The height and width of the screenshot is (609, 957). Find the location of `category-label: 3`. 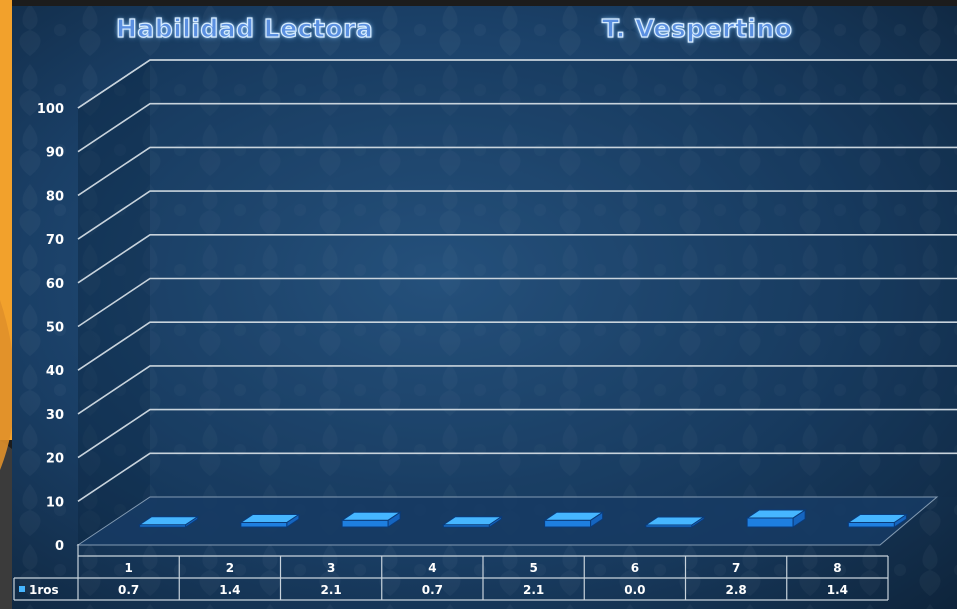

category-label: 3 is located at coordinates (331, 568).